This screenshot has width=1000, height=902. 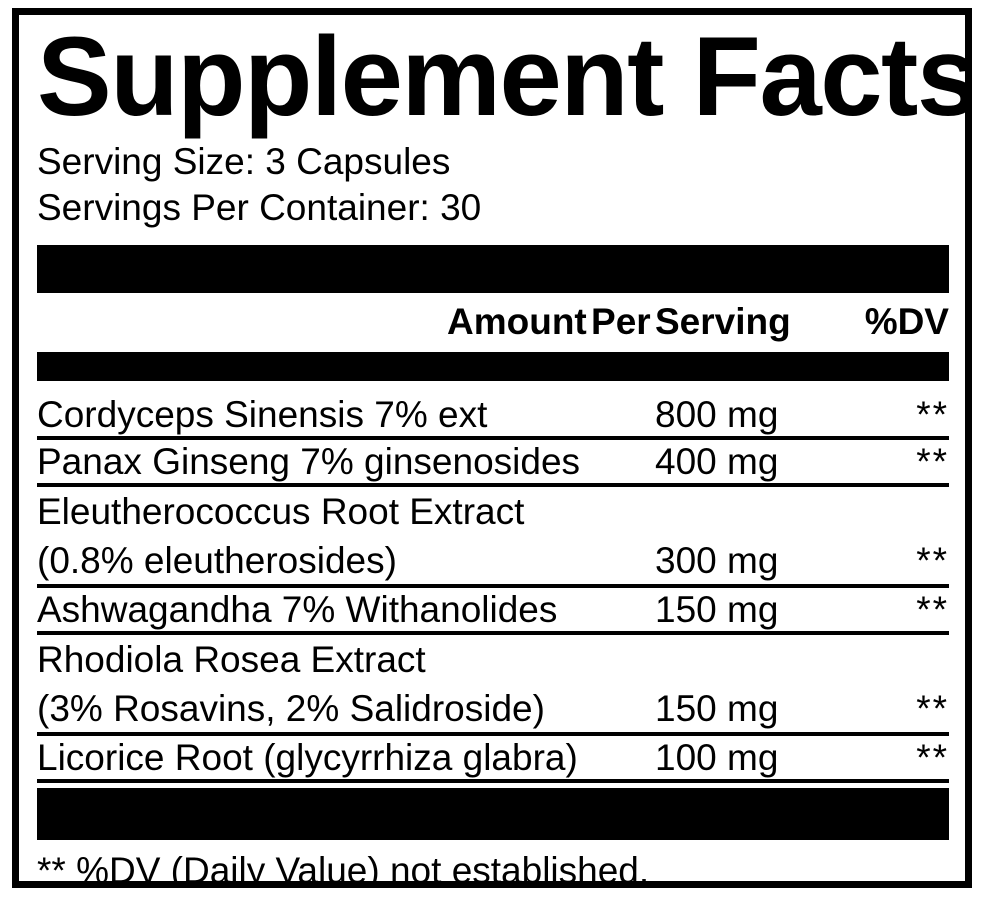 What do you see at coordinates (291, 708) in the screenshot?
I see `ingredient-name-line2: (3% Rosavins, 2% Salidroside)` at bounding box center [291, 708].